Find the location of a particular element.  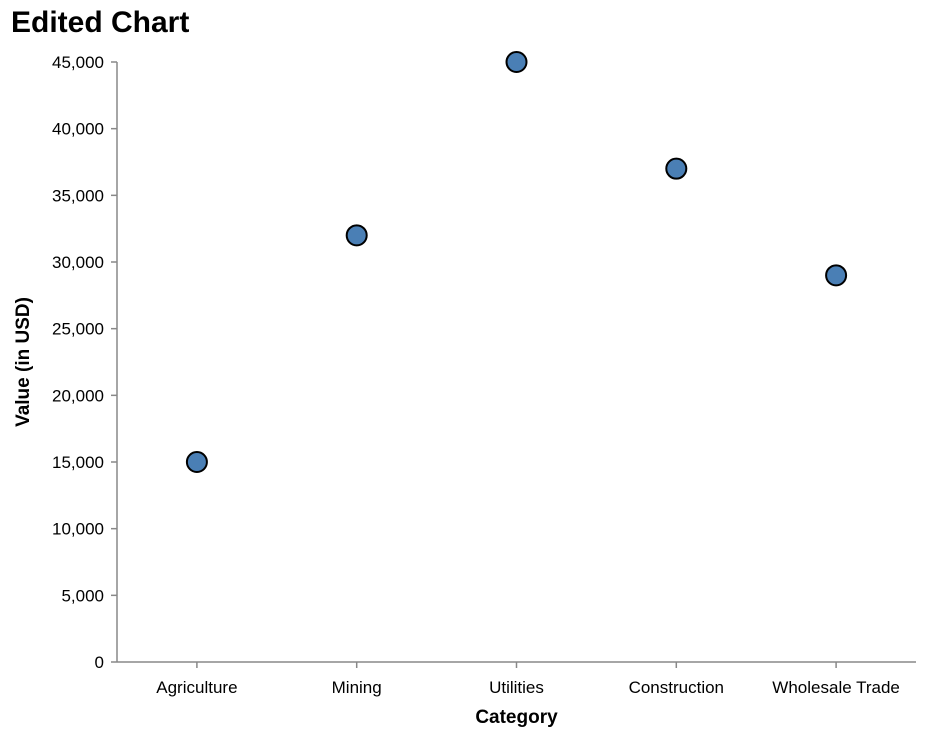

y-axis-title: Value (in USD) is located at coordinates (23, 362).